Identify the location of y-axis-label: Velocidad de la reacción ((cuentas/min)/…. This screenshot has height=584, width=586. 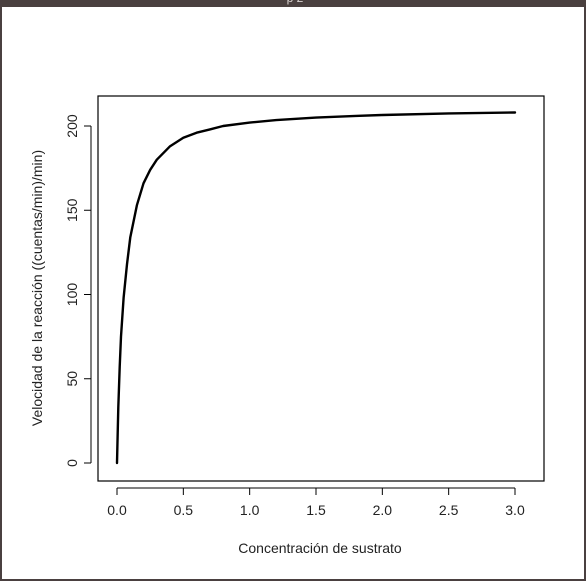
(37, 288).